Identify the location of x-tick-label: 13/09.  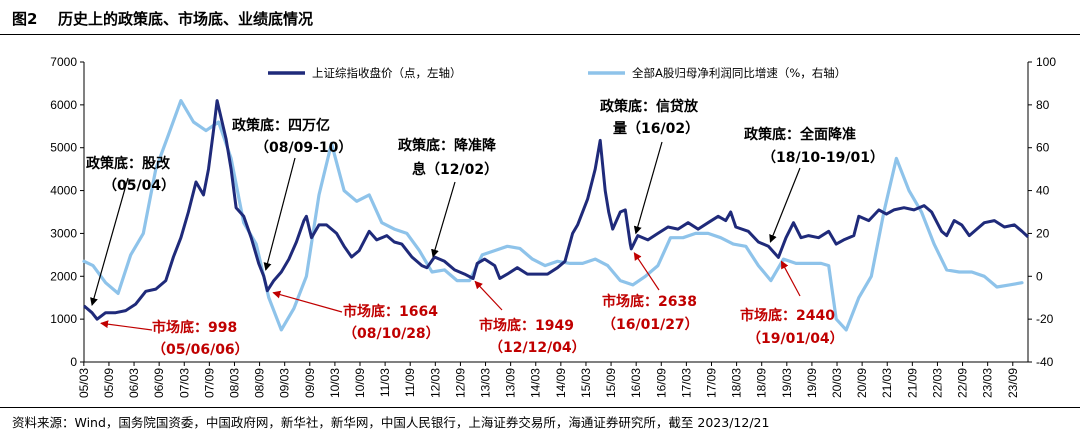
(511, 383).